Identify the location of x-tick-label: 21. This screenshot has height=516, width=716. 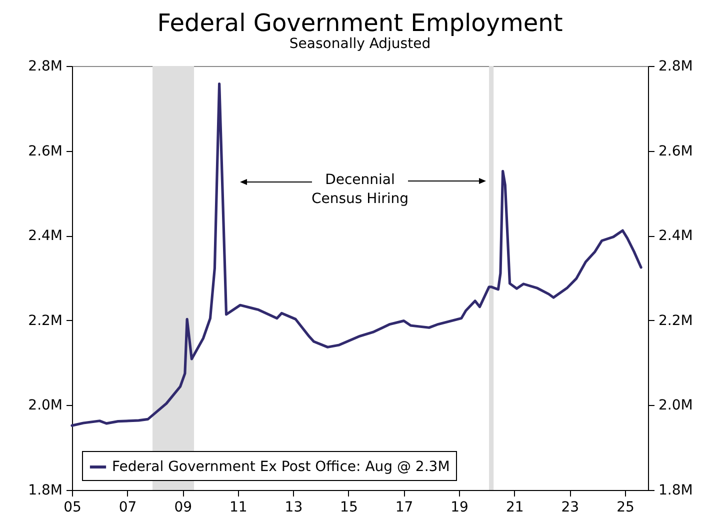
(515, 508).